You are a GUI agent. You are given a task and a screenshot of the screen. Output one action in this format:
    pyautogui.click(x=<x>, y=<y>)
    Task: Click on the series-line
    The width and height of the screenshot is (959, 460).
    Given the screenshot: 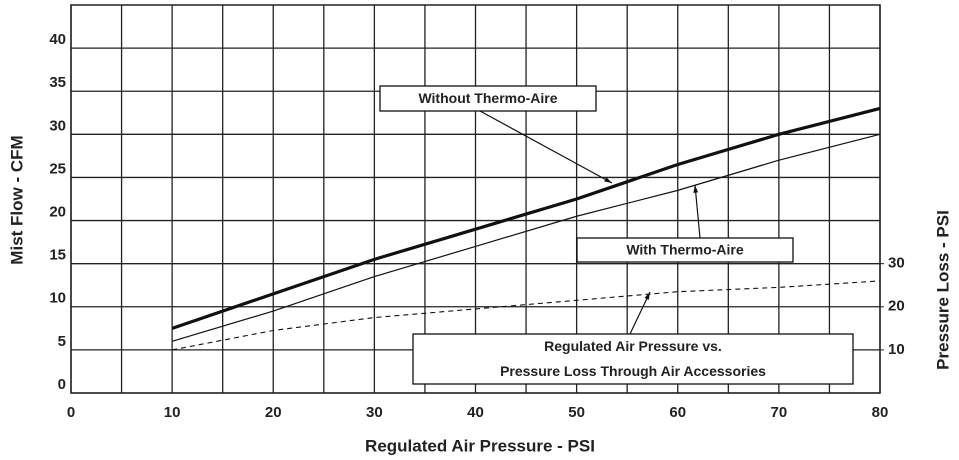 What is the action you would take?
    pyautogui.click(x=526, y=315)
    